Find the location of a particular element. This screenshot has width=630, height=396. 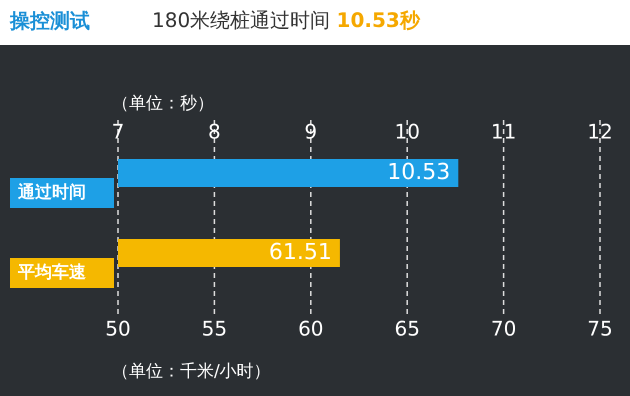

x-axis-title: （单位：千米/小时） is located at coordinates (191, 372).